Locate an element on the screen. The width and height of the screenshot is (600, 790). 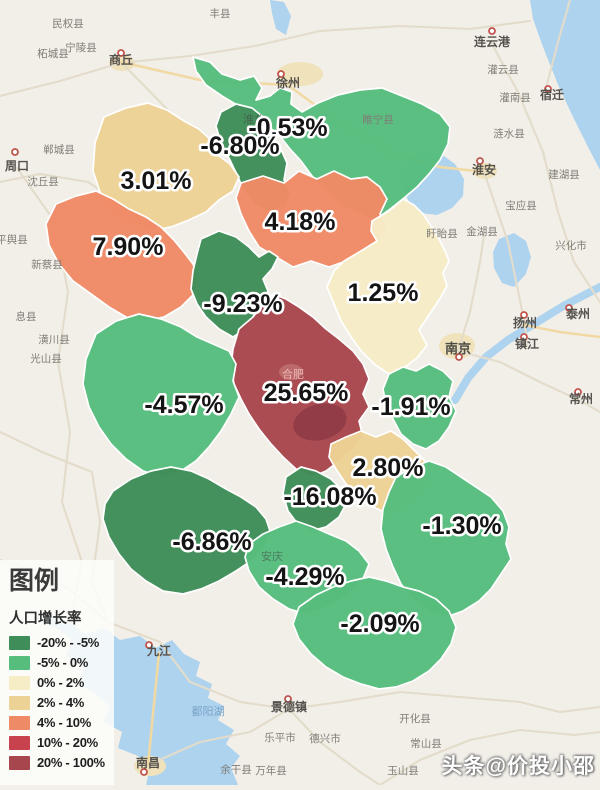
basemap-label: 柘城县 is located at coordinates (53, 53).